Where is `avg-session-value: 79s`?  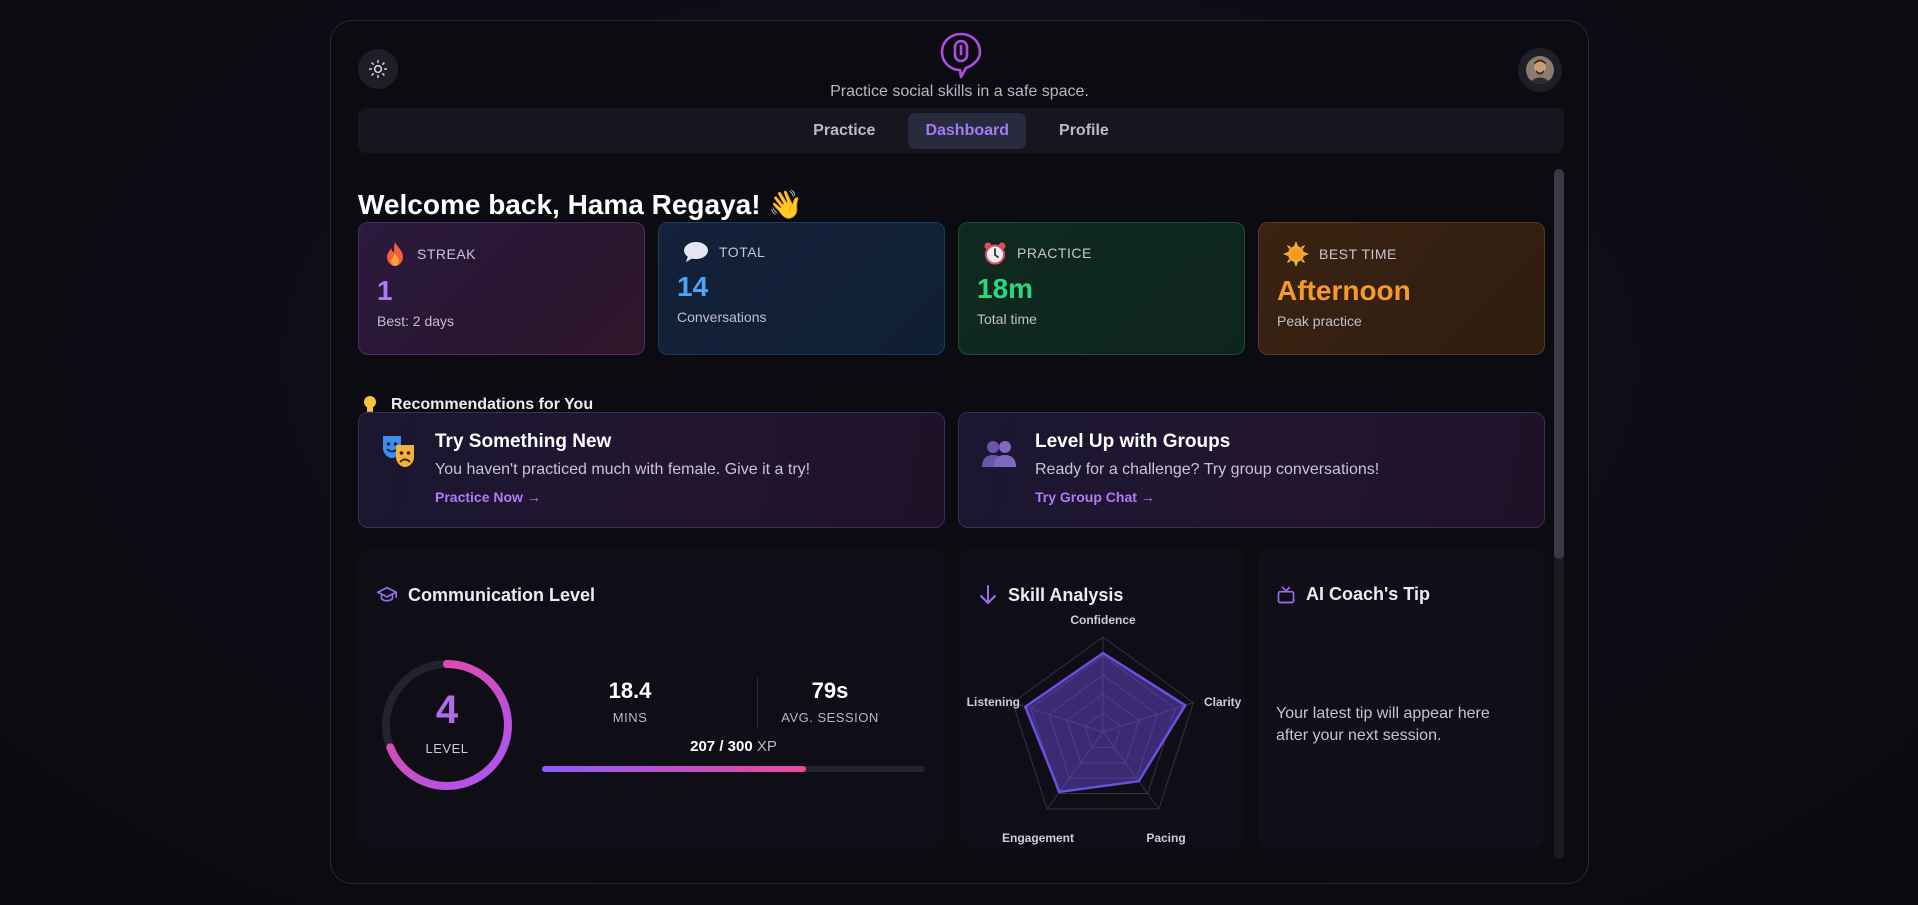
avg-session-value: 79s is located at coordinates (830, 690).